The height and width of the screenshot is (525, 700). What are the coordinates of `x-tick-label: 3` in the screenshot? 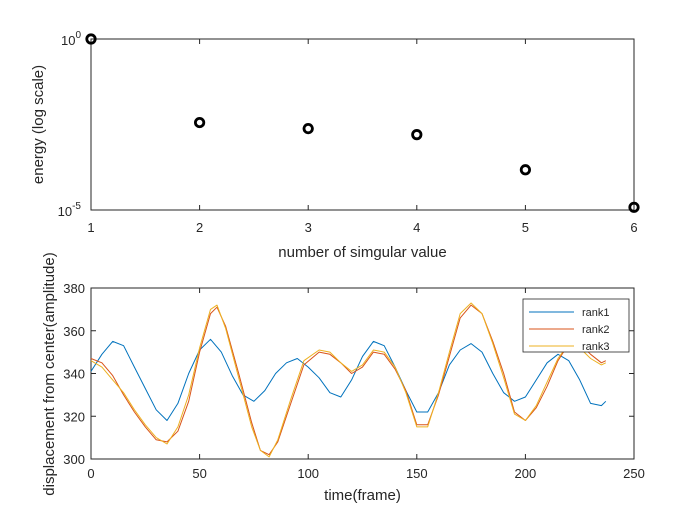 It's located at (308, 227).